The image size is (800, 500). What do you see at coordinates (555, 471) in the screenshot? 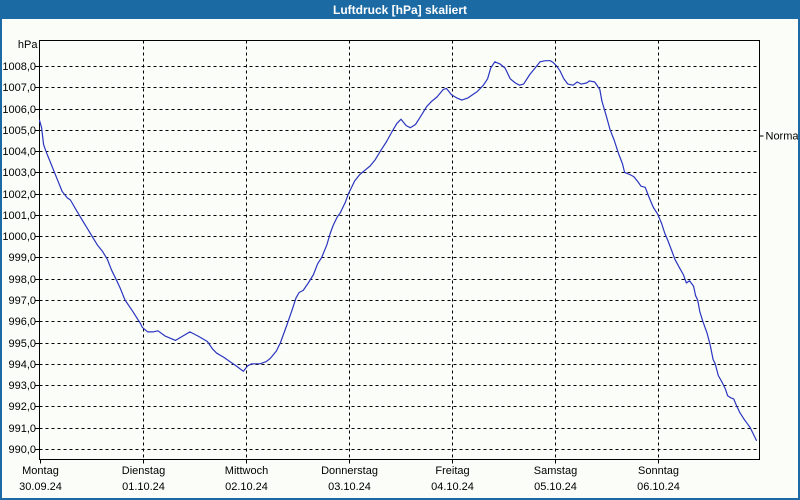
I see `x-day-label: Samstag` at bounding box center [555, 471].